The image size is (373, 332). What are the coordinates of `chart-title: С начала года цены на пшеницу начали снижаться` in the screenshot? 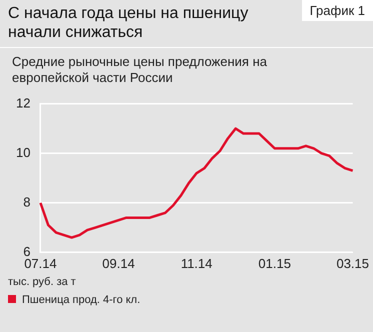 It's located at (129, 23).